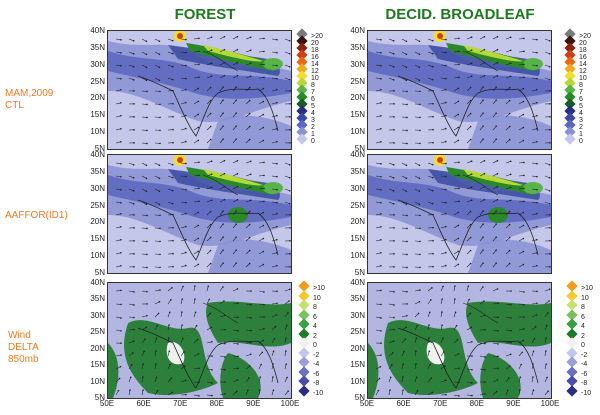 The width and height of the screenshot is (600, 415). What do you see at coordinates (584, 383) in the screenshot?
I see `legend-label: -8` at bounding box center [584, 383].